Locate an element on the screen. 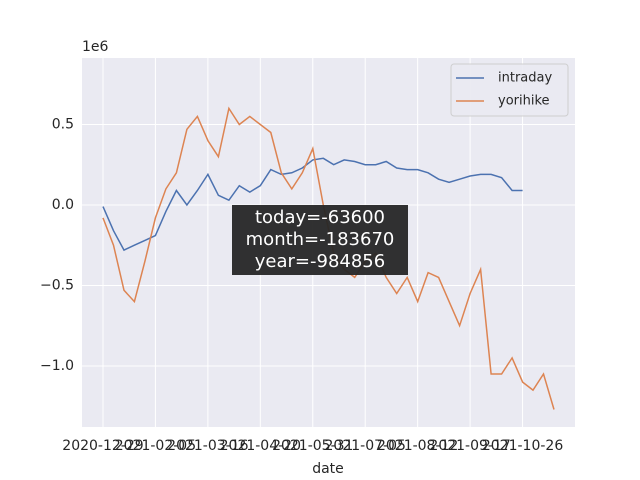 The image size is (640, 480). x-tick-label: 2021-09-17 is located at coordinates (469, 446).